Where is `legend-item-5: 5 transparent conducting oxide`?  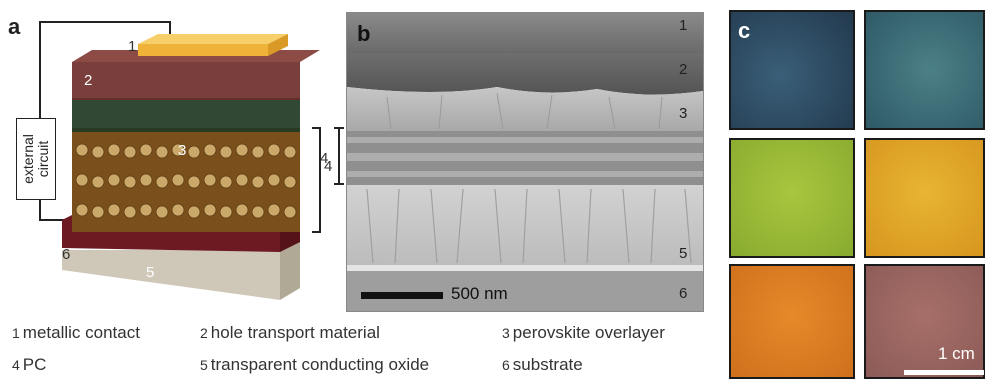 legend-item-5: 5 transparent conducting oxide is located at coordinates (314, 365).